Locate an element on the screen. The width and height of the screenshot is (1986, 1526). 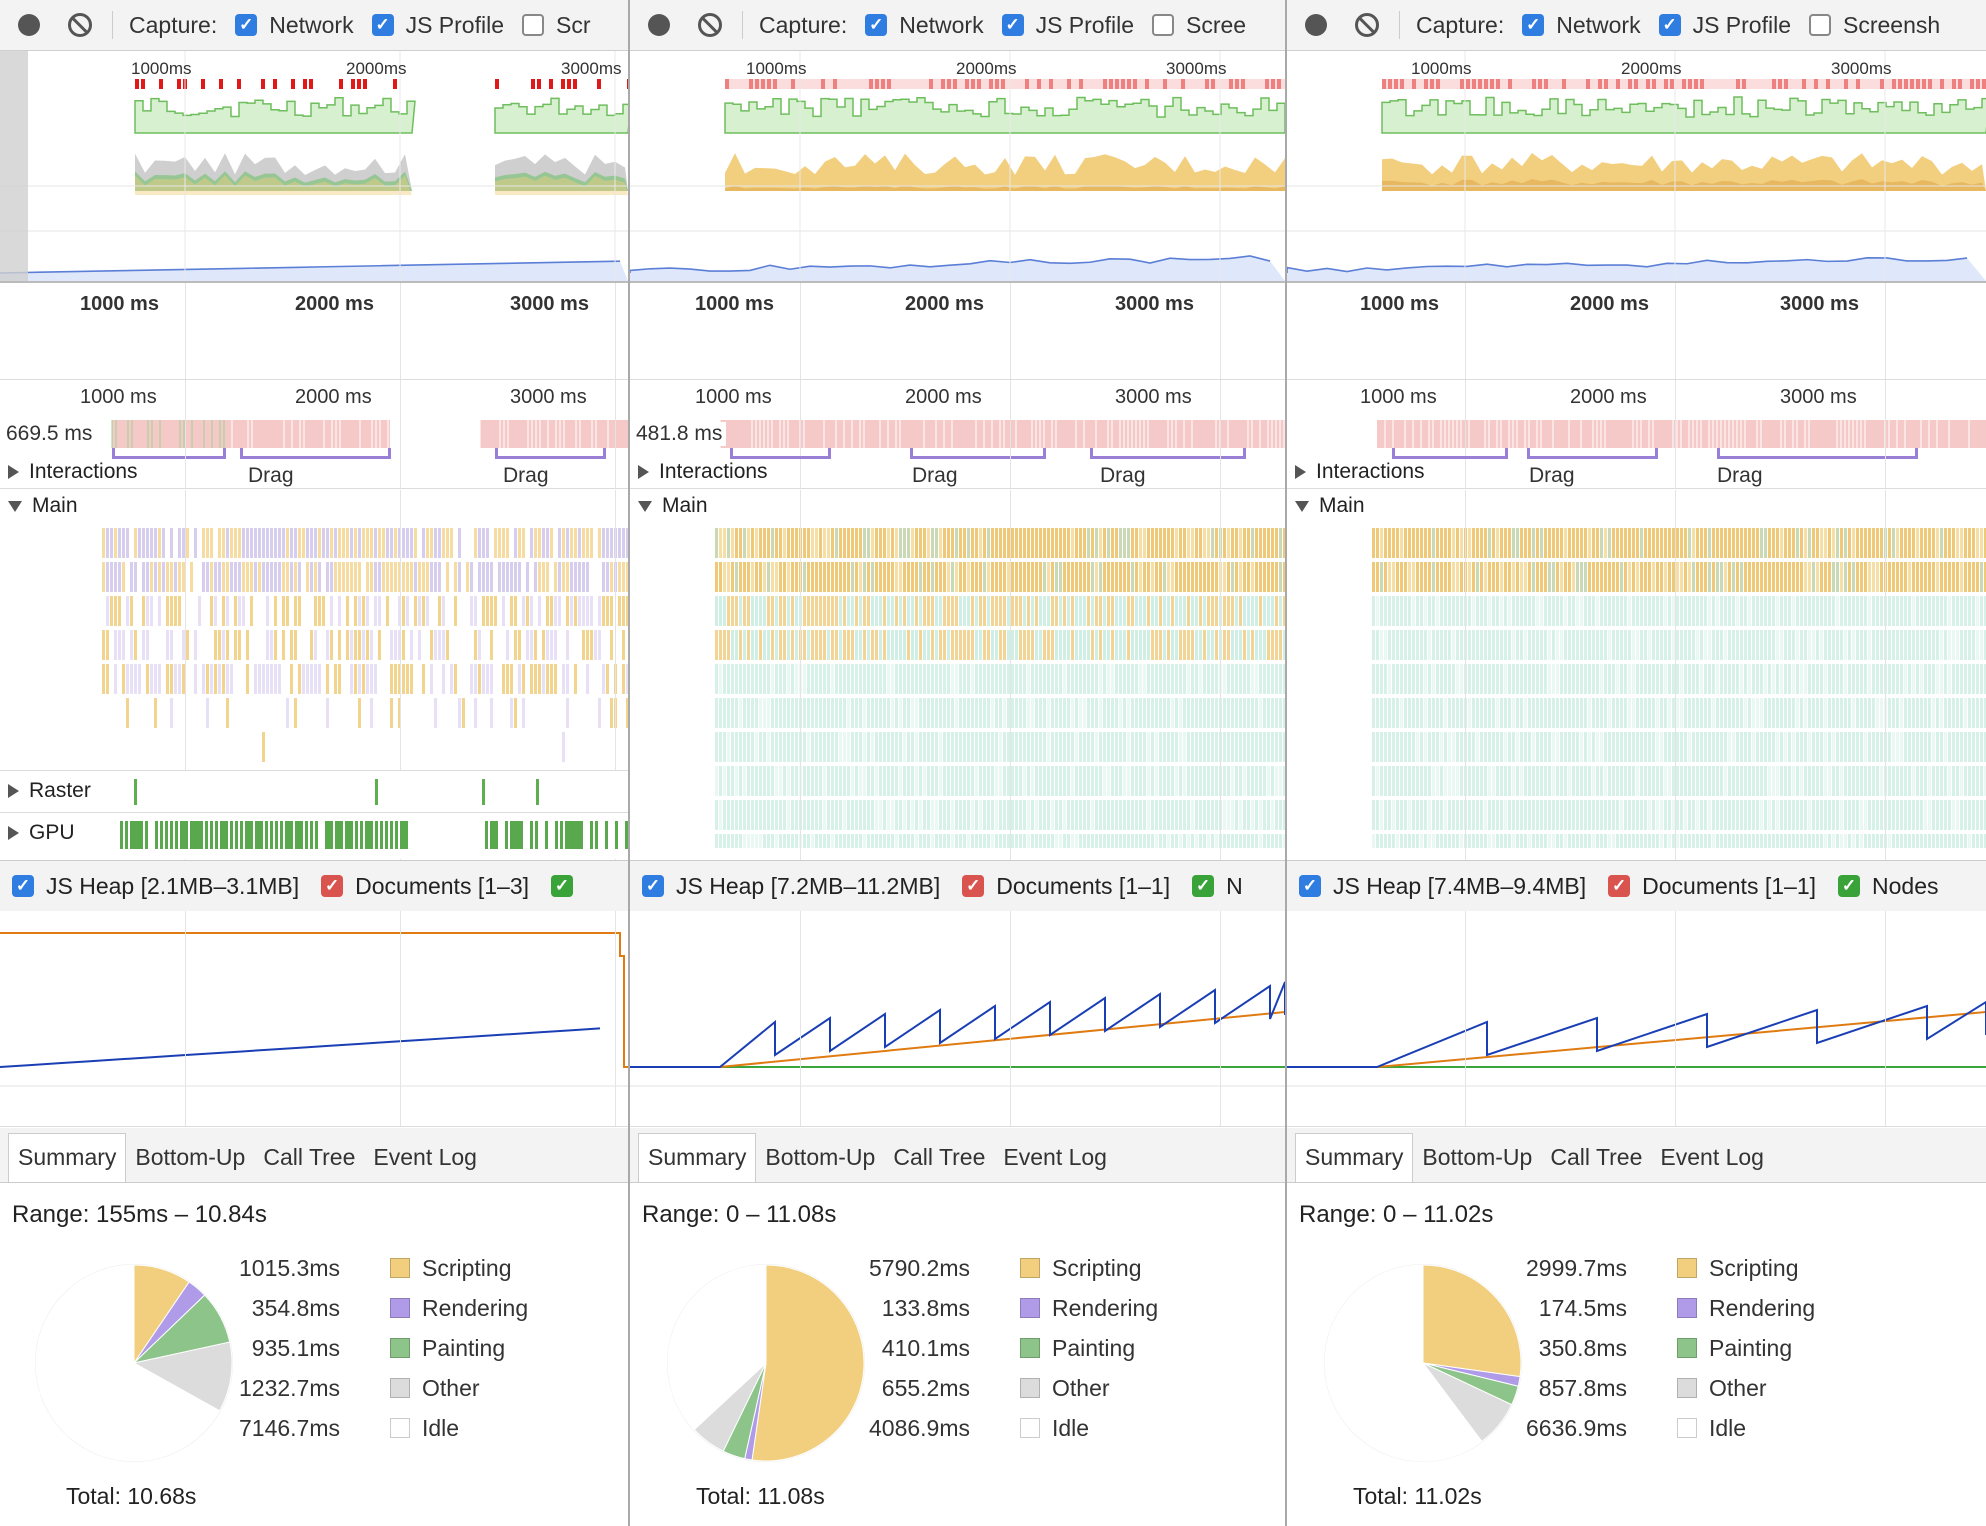
gpu-track: GPU is located at coordinates (314, 835).